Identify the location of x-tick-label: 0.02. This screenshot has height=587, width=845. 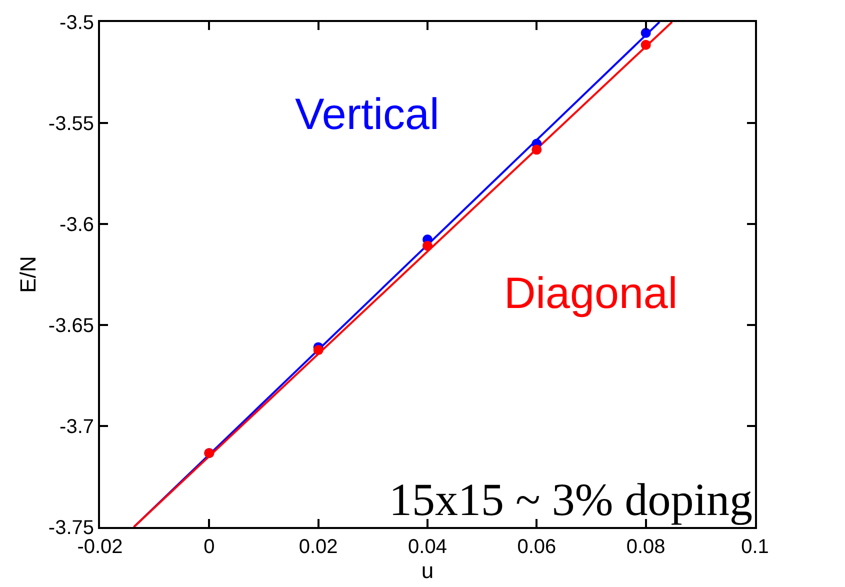
(318, 547).